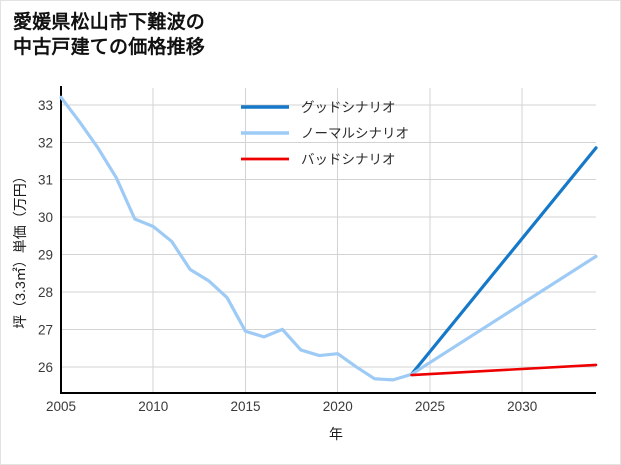 The image size is (621, 465). I want to click on x-tick-label: 2020, so click(338, 406).